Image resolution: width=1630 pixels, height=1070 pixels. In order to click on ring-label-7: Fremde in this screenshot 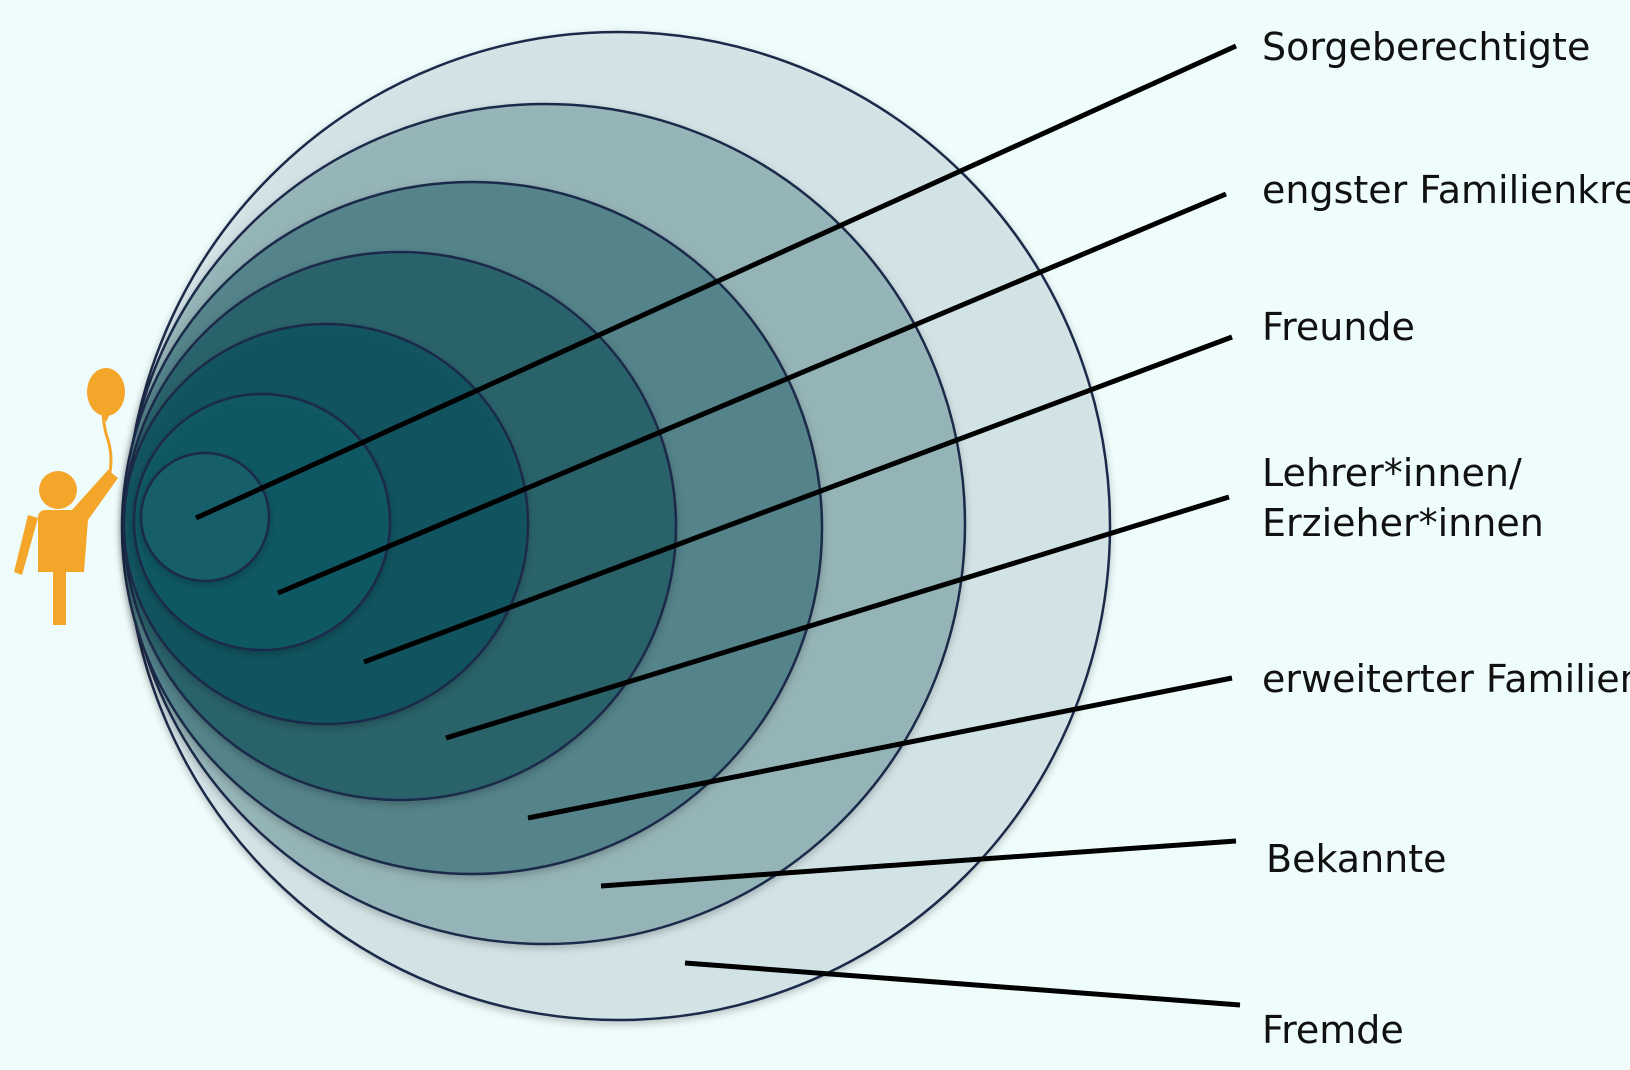, I will do `click(1333, 1030)`.